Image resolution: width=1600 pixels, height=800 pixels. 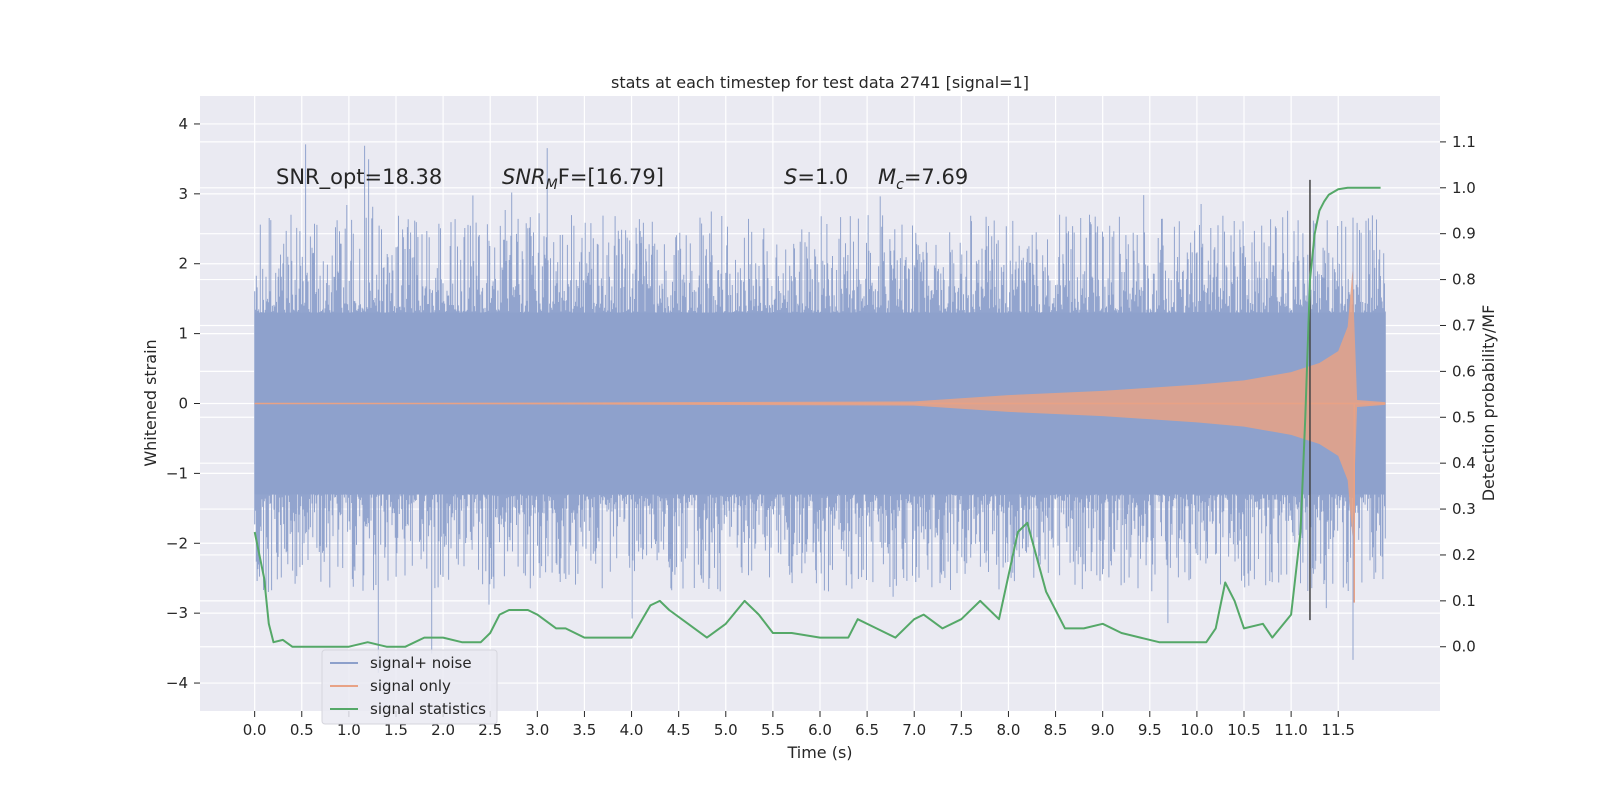 I want to click on x-tick-label: 3.5, so click(x=585, y=730).